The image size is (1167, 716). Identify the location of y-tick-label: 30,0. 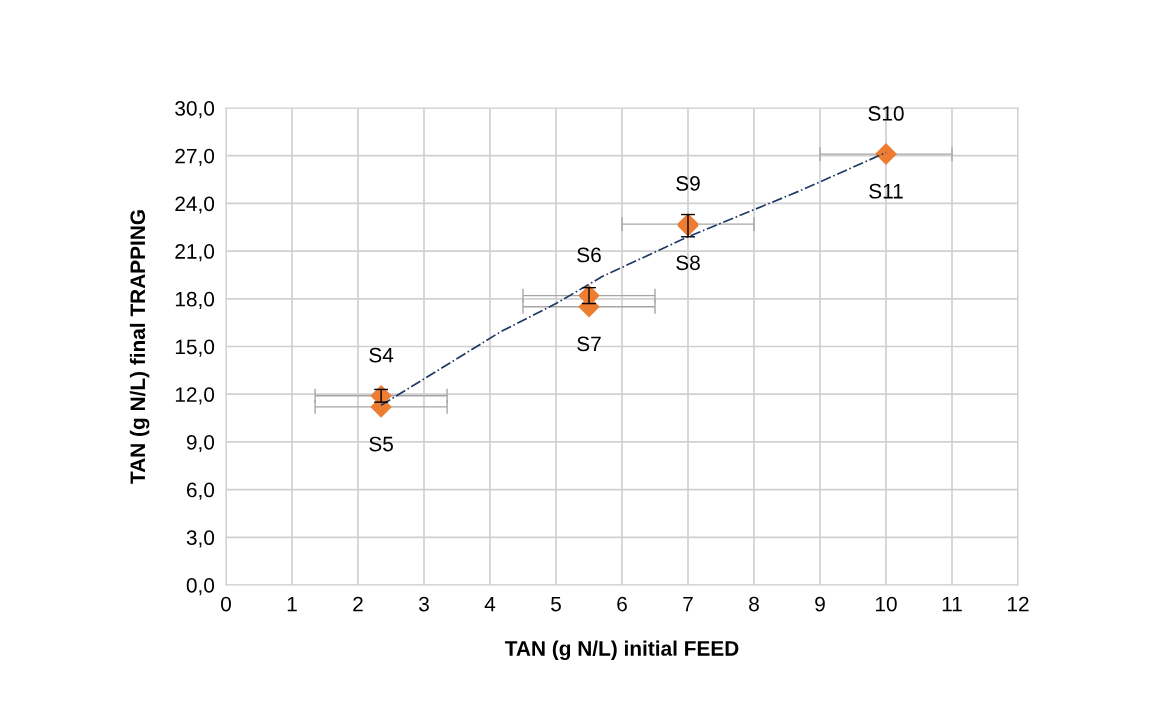
(195, 110).